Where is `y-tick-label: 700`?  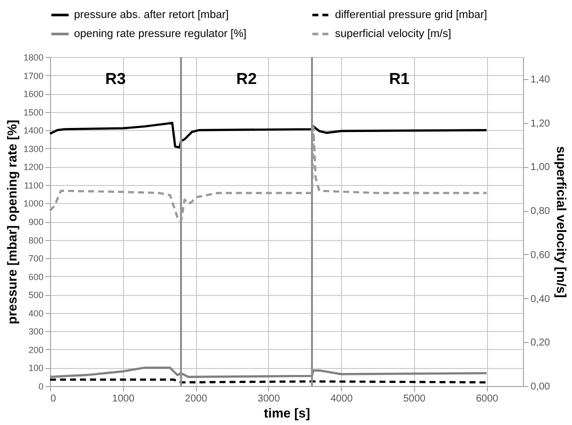
y-tick-label: 700 is located at coordinates (36, 259).